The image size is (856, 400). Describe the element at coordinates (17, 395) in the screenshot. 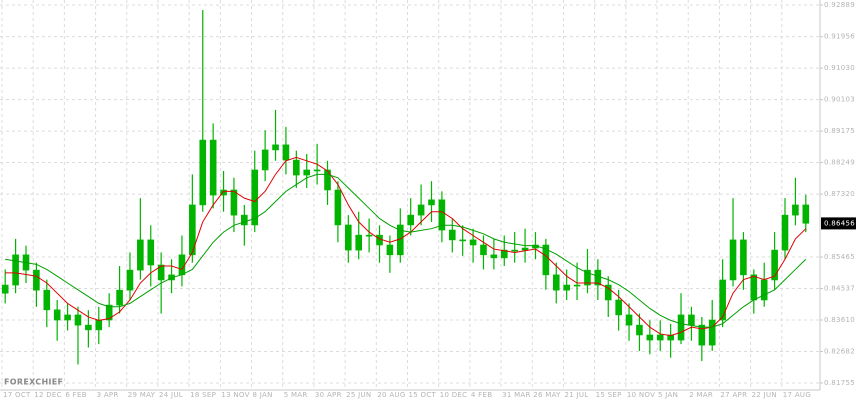

I see `x-tick-label: 17 OCT` at that location.